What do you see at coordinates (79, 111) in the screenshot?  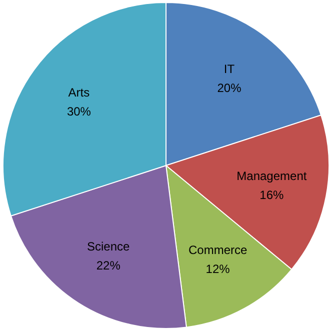 I see `data-label: 30%` at bounding box center [79, 111].